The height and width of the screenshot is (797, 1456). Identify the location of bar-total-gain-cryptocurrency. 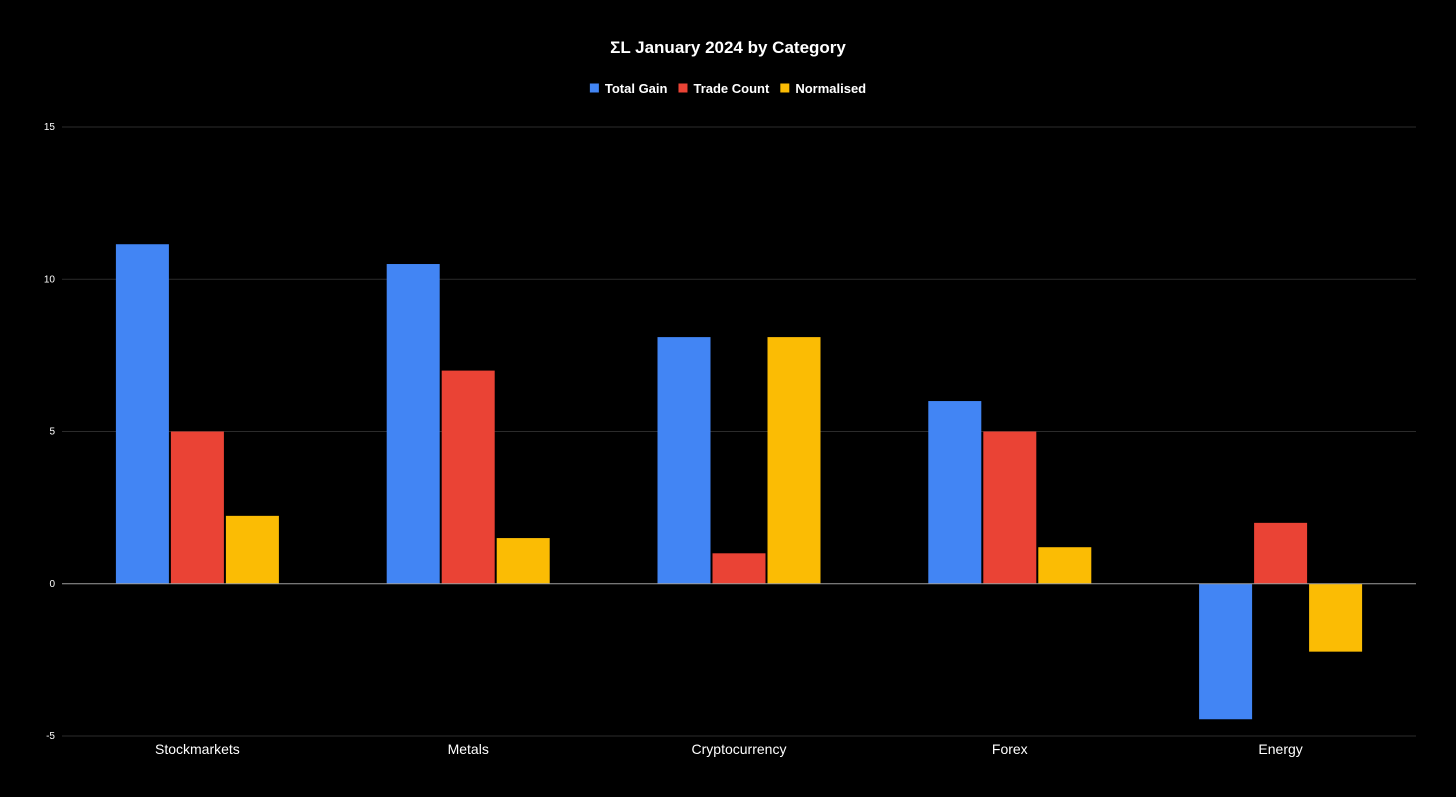
(684, 460).